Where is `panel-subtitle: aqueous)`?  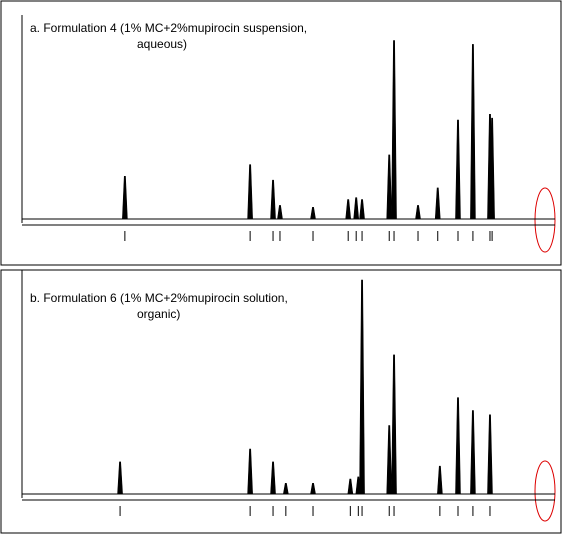
panel-subtitle: aqueous) is located at coordinates (162, 44).